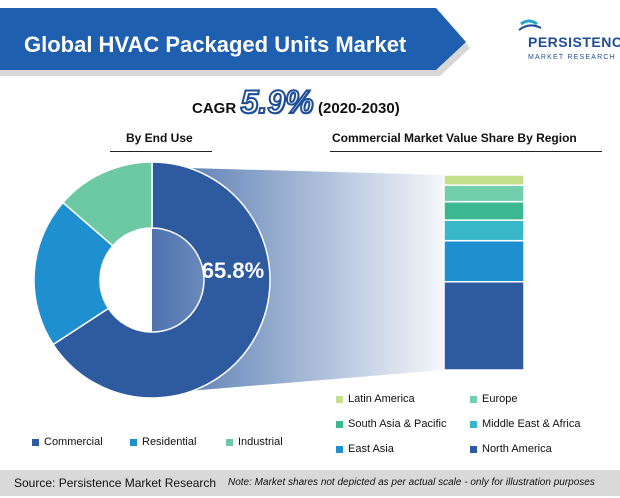  Describe the element at coordinates (517, 449) in the screenshot. I see `legend-label-north-america: North America` at that location.